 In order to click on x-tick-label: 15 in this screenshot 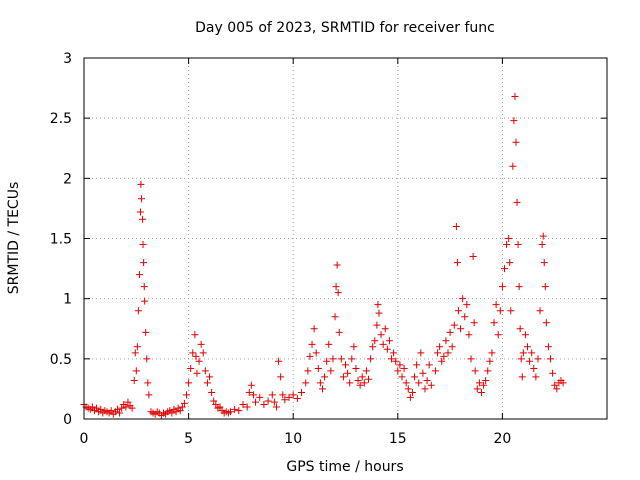, I will do `click(398, 439)`.